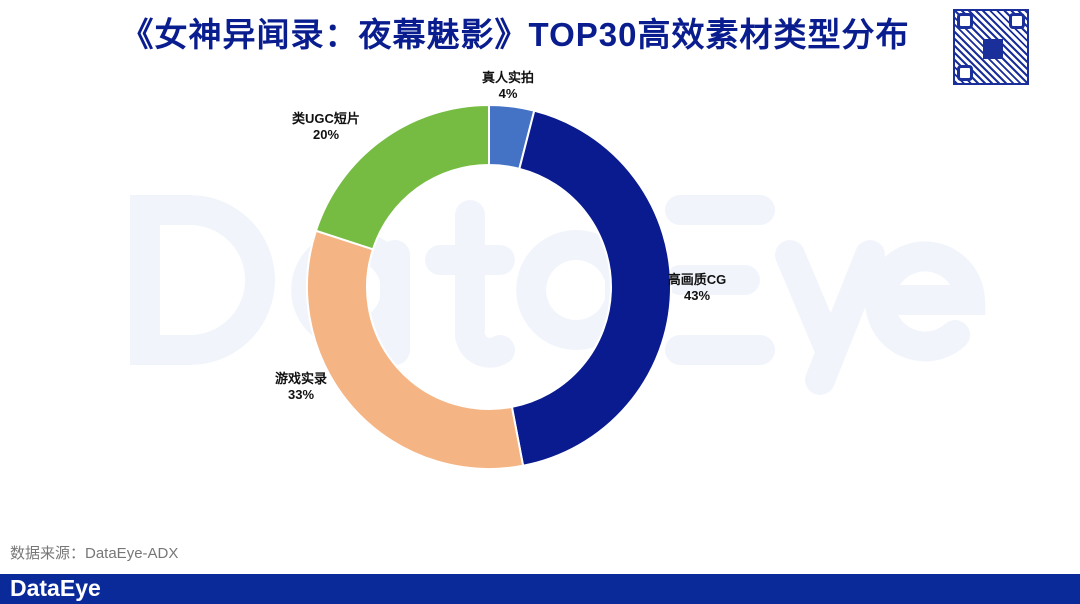  I want to click on slice-value-label: 33%, so click(301, 394).